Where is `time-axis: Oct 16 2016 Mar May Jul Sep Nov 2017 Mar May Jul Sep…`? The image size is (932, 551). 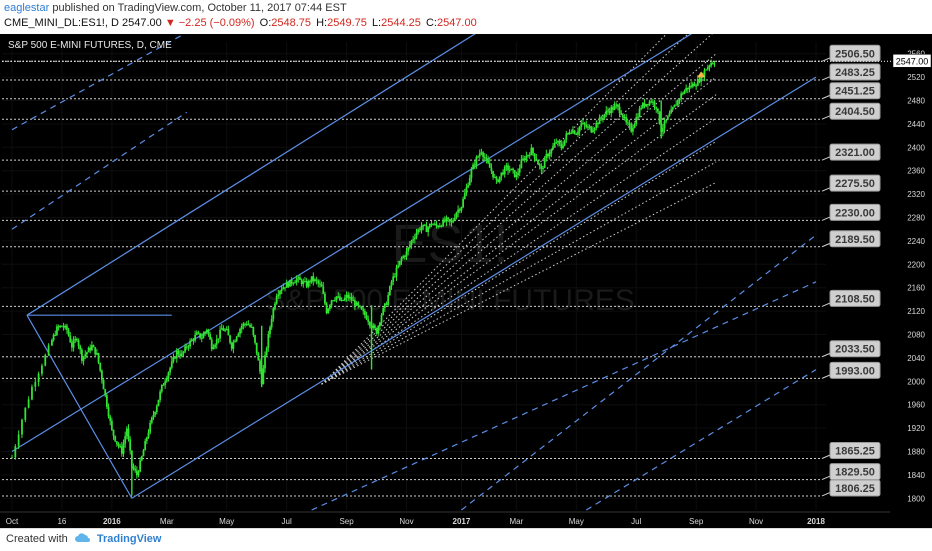
time-axis: Oct 16 2016 Mar May Jul Sep Nov 2017 Mar May Jul Sep… is located at coordinates (466, 519).